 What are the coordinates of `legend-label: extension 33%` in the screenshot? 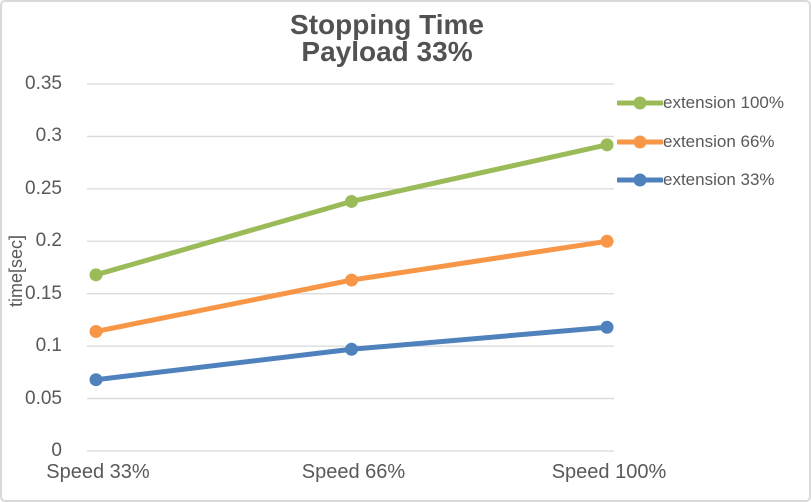 It's located at (719, 179).